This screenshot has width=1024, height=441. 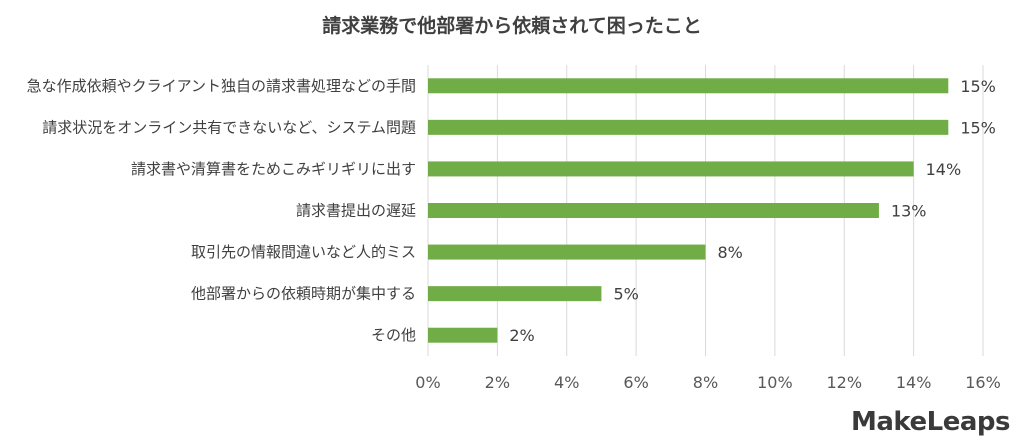 What do you see at coordinates (356, 211) in the screenshot?
I see `category-label: 請求書提出の遅延` at bounding box center [356, 211].